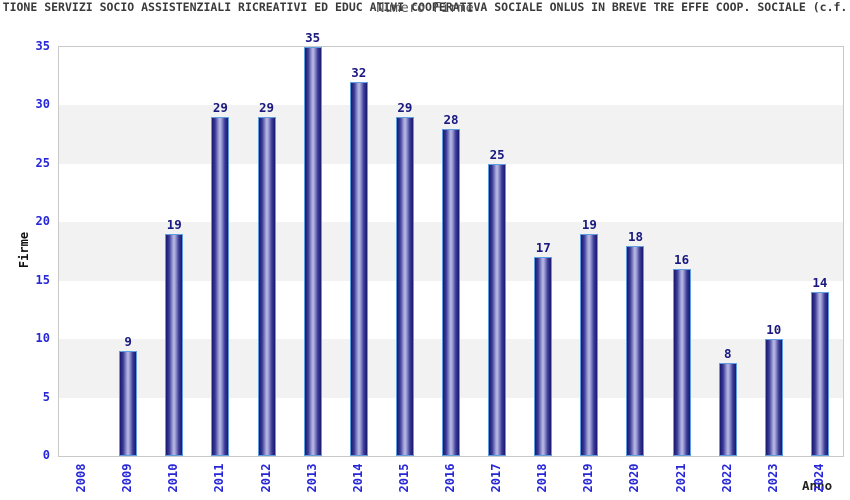  What do you see at coordinates (543, 356) in the screenshot?
I see `bar-2018` at bounding box center [543, 356].